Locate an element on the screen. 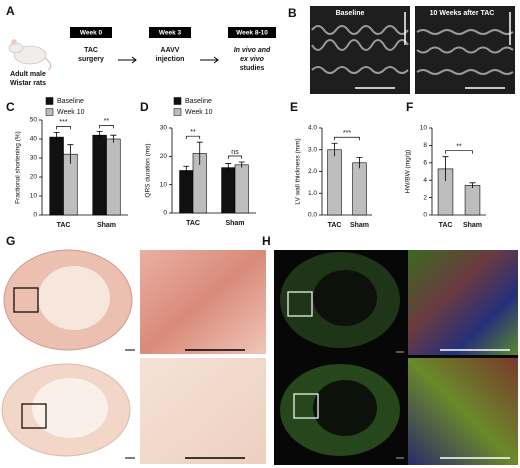  echo-image is located at coordinates (360, 50).